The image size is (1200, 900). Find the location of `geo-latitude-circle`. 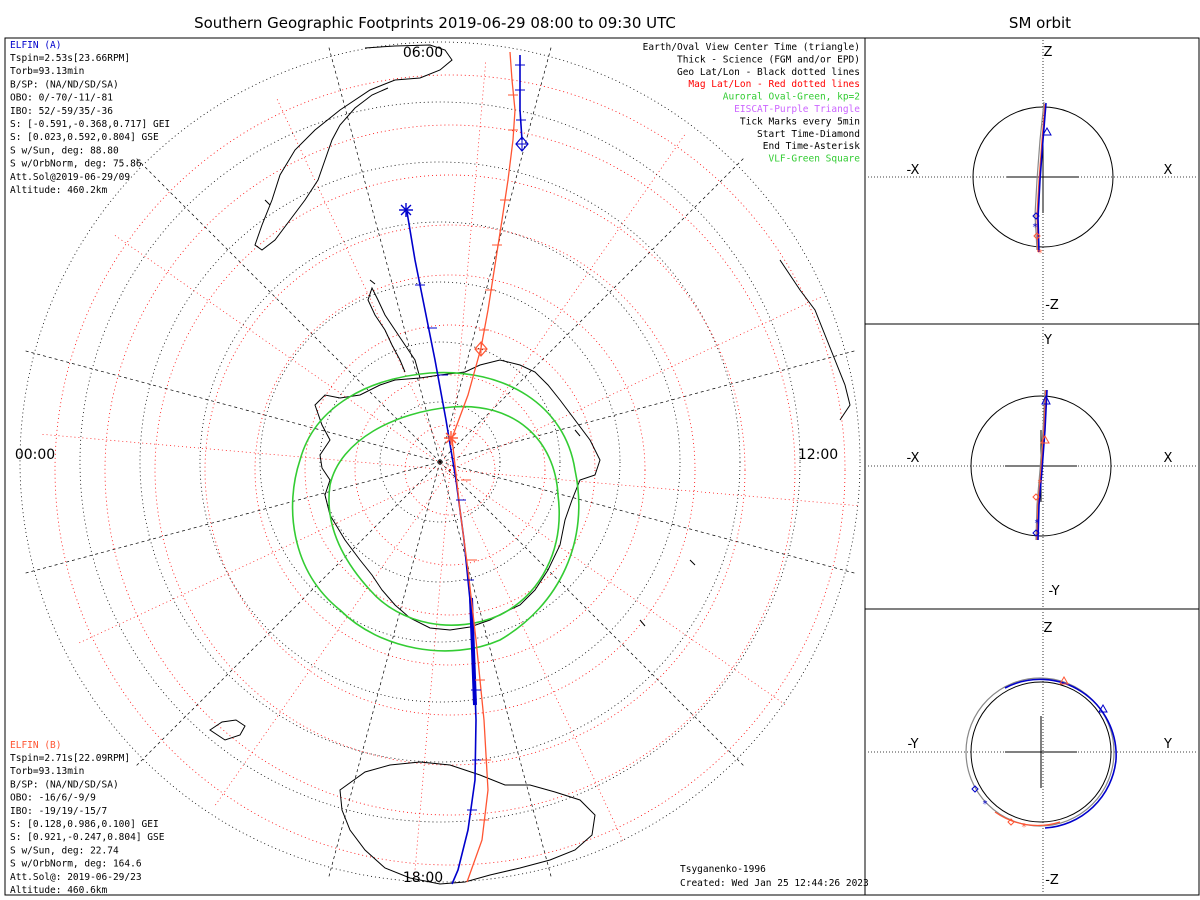

geo-latitude-circle is located at coordinates (440, 462).